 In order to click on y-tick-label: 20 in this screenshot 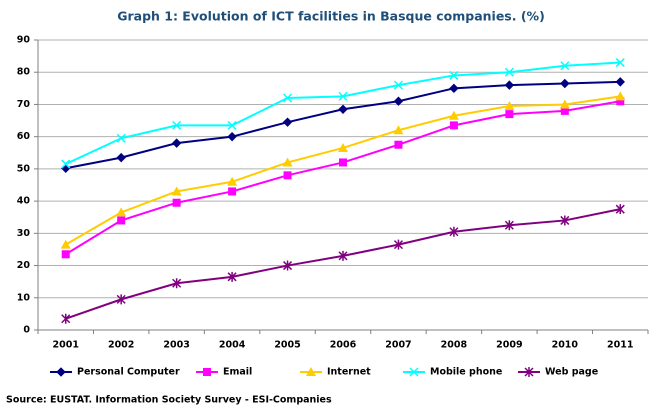, I will do `click(24, 265)`.